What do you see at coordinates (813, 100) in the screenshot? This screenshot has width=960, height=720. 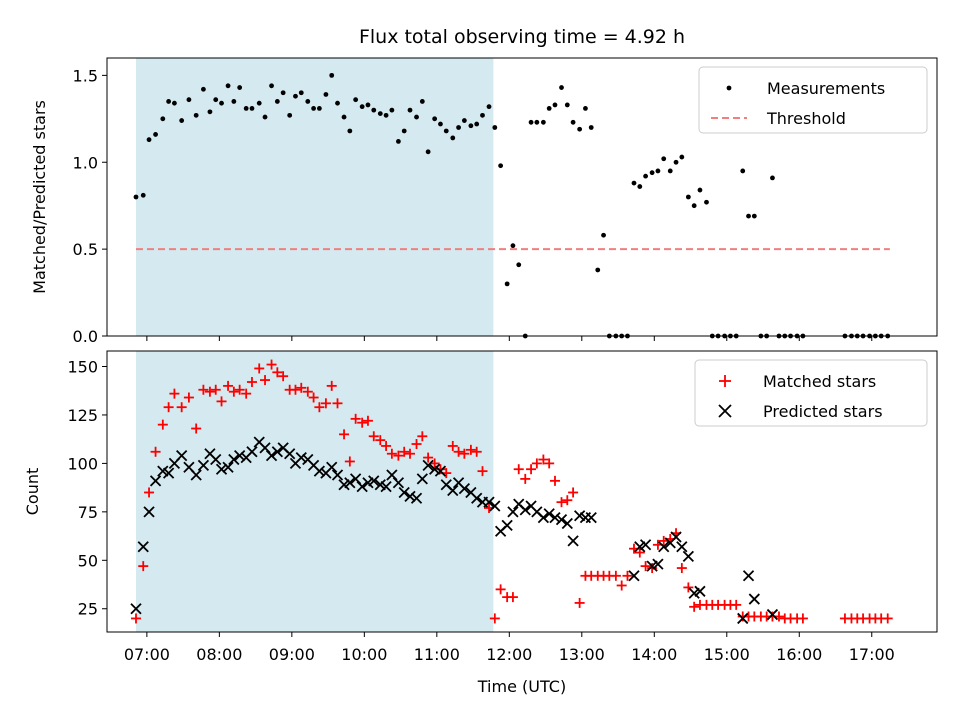 I see `legend-box` at bounding box center [813, 100].